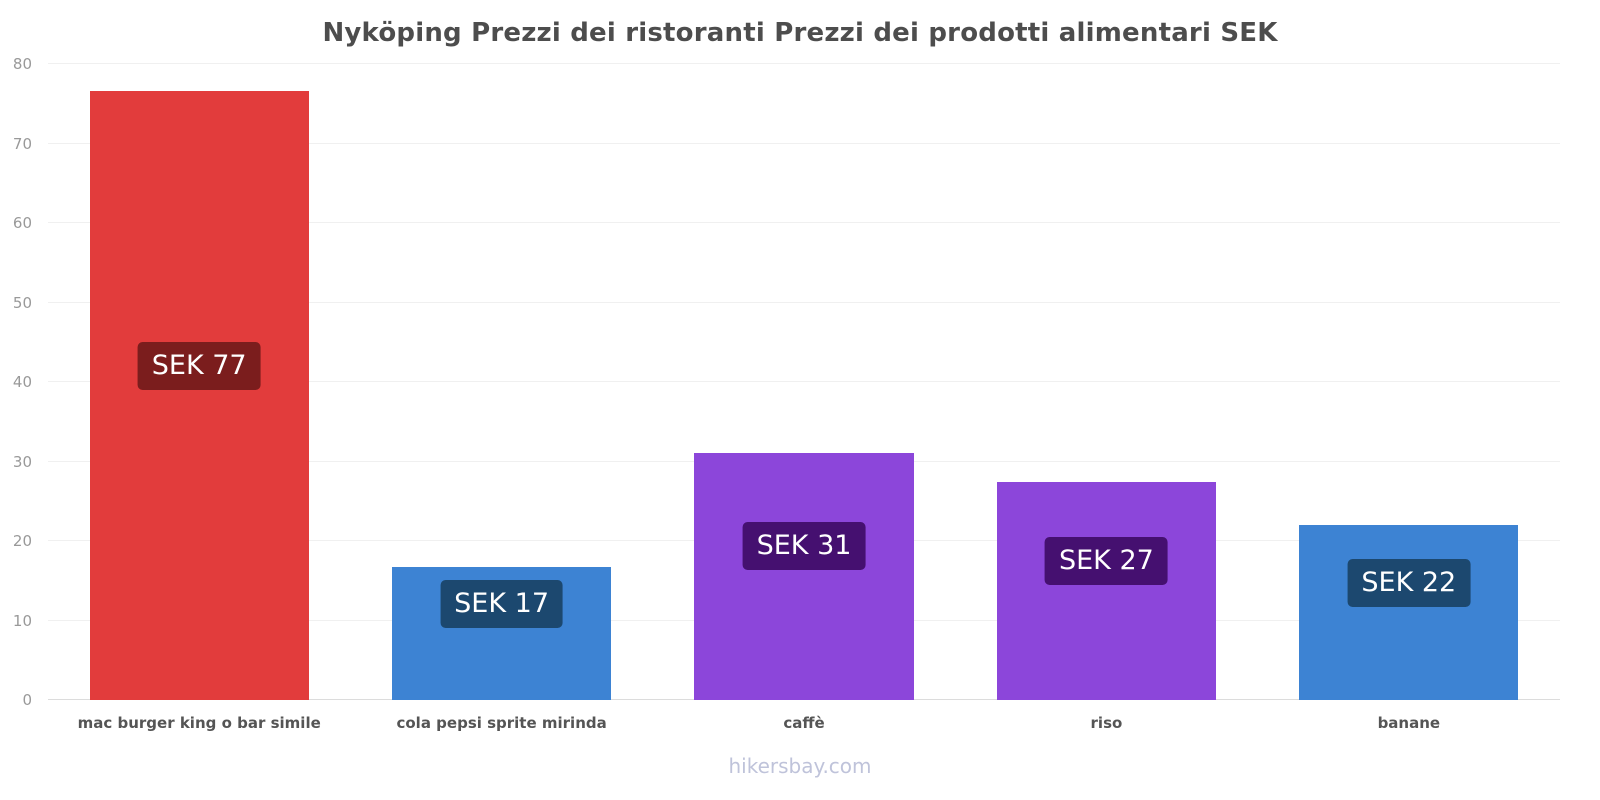  Describe the element at coordinates (199, 723) in the screenshot. I see `category-label: mac burger king o bar simile` at that location.